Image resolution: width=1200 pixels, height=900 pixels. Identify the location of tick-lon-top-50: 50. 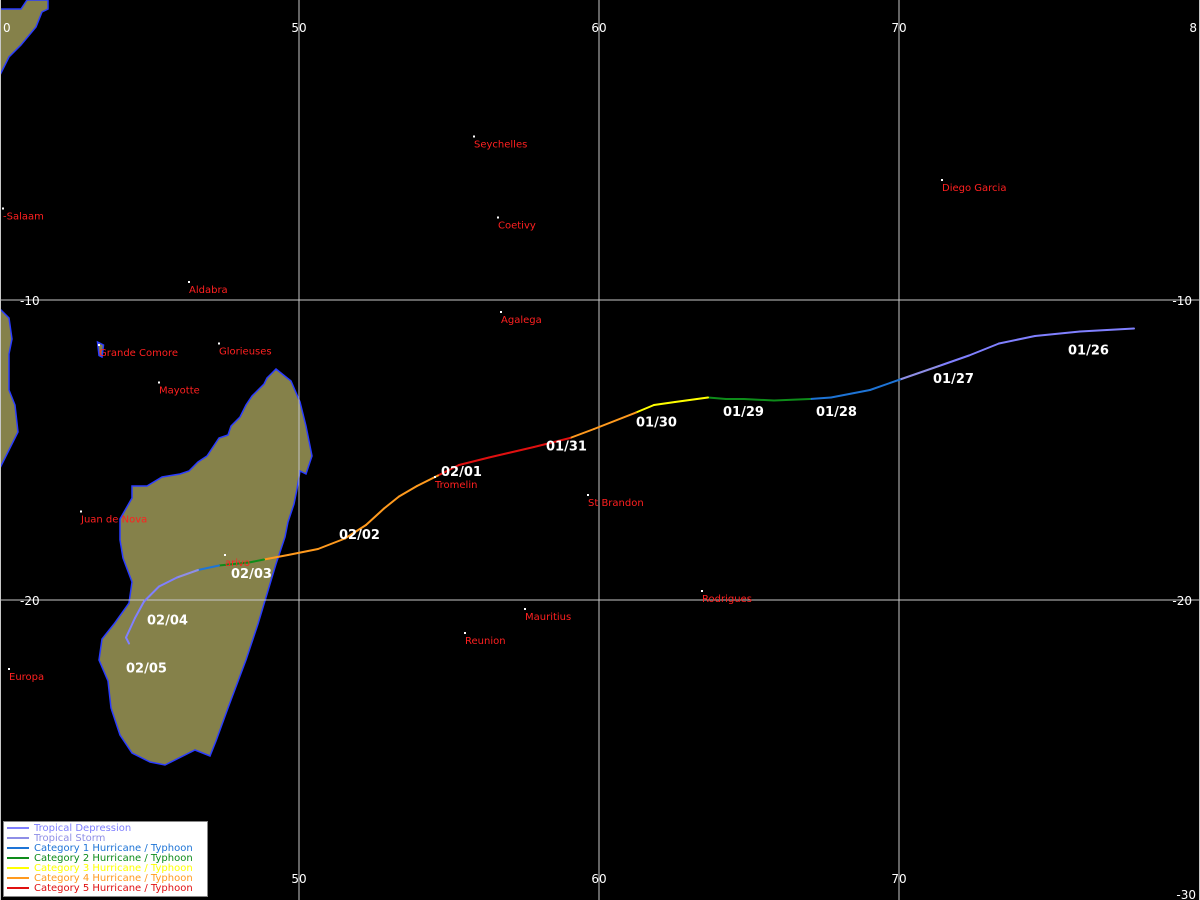
(298, 28).